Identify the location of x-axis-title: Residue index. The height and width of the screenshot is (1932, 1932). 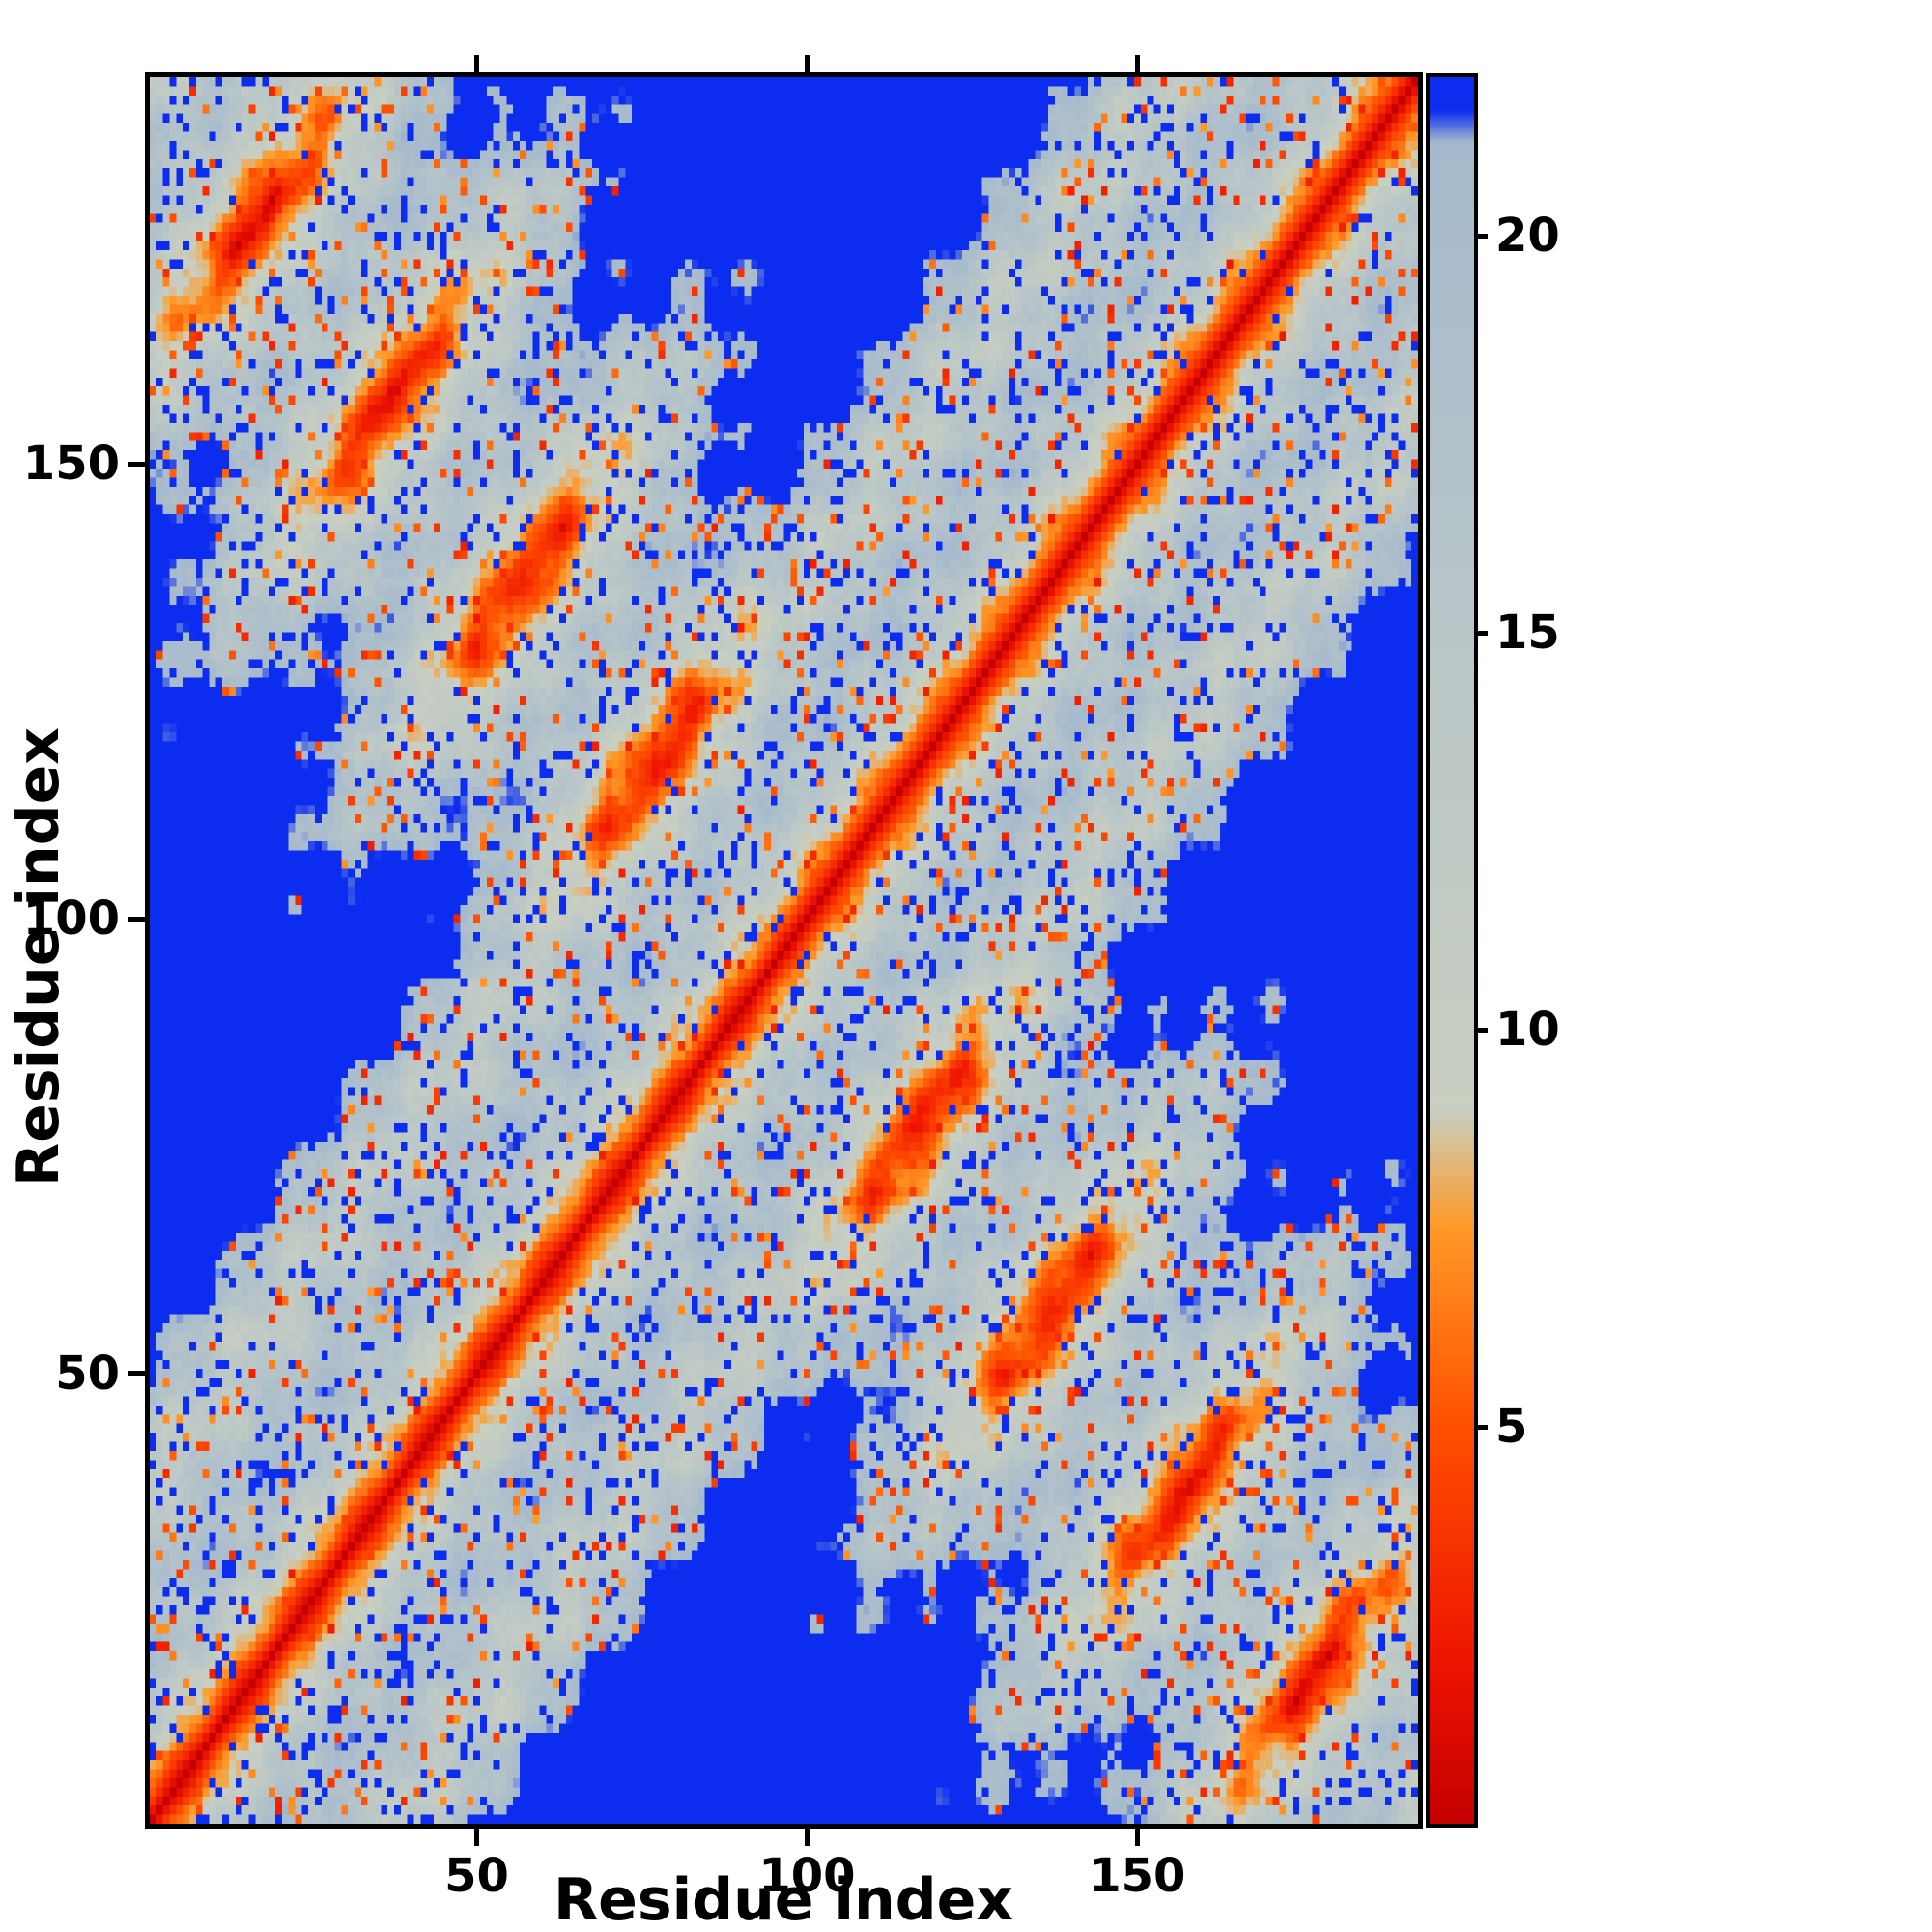
(783, 1899).